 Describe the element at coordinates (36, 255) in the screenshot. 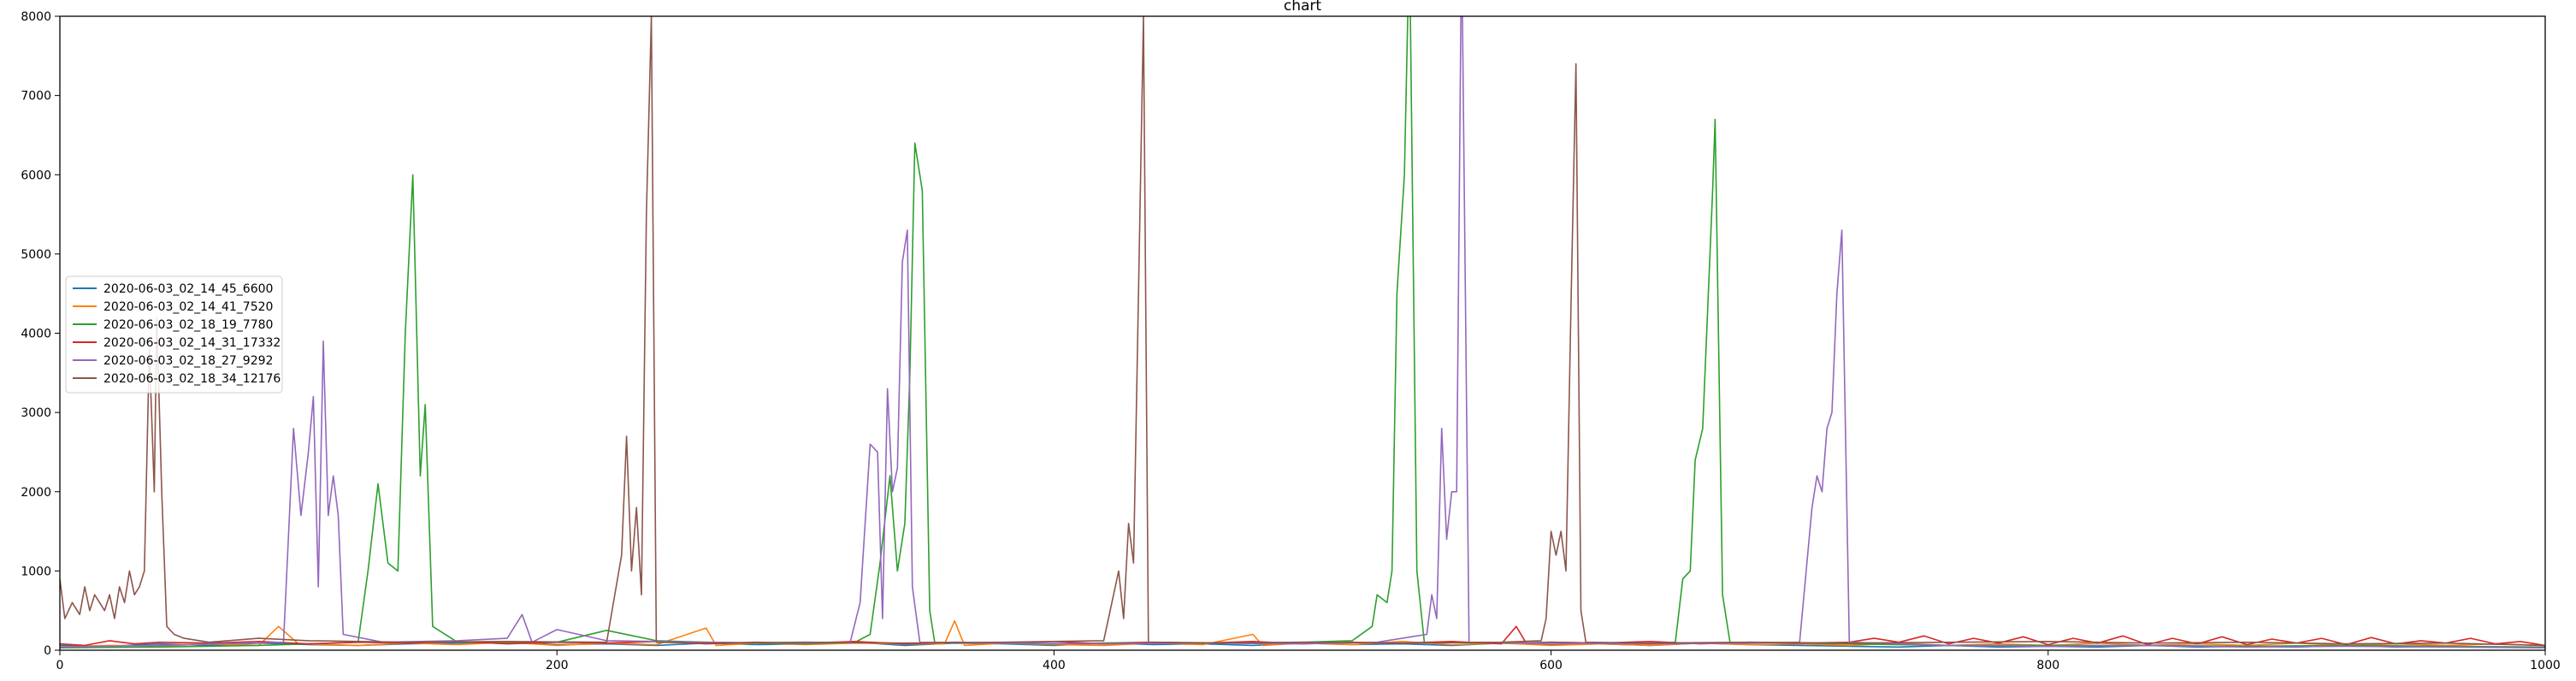

I see `y-tick-label-5000: 5000` at that location.